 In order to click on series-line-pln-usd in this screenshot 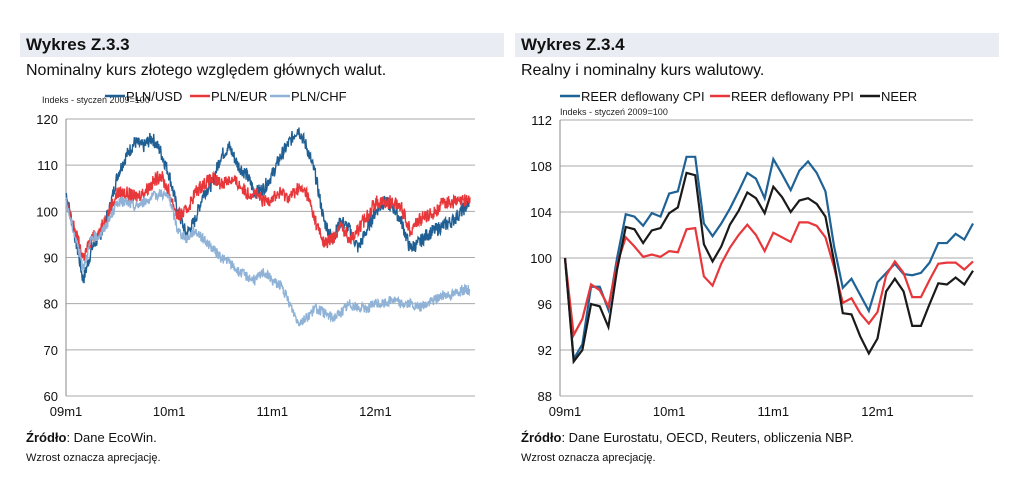, I will do `click(268, 205)`.